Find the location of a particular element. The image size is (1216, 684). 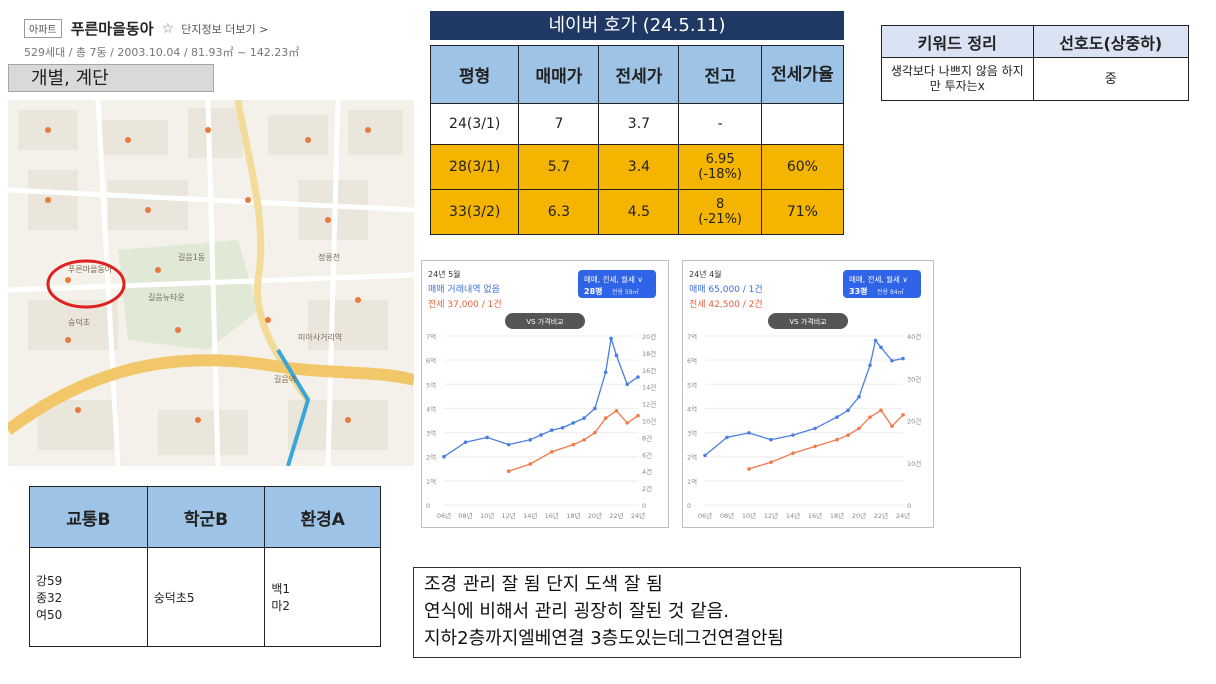

memo-line: 지하2층까지엘베연결 3층도있는데그건연결안됨 is located at coordinates (604, 638).